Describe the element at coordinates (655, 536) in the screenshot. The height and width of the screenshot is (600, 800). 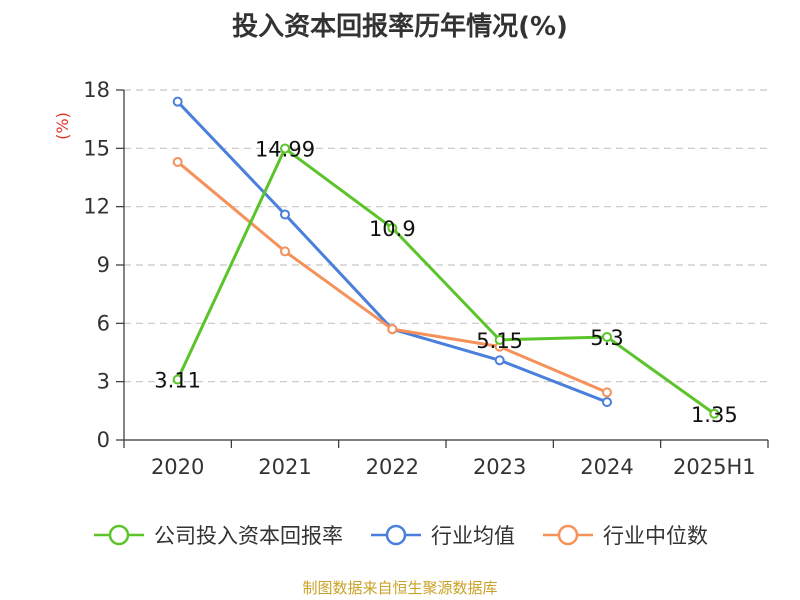
I see `legend-label-industry-median: 行业中位数` at that location.